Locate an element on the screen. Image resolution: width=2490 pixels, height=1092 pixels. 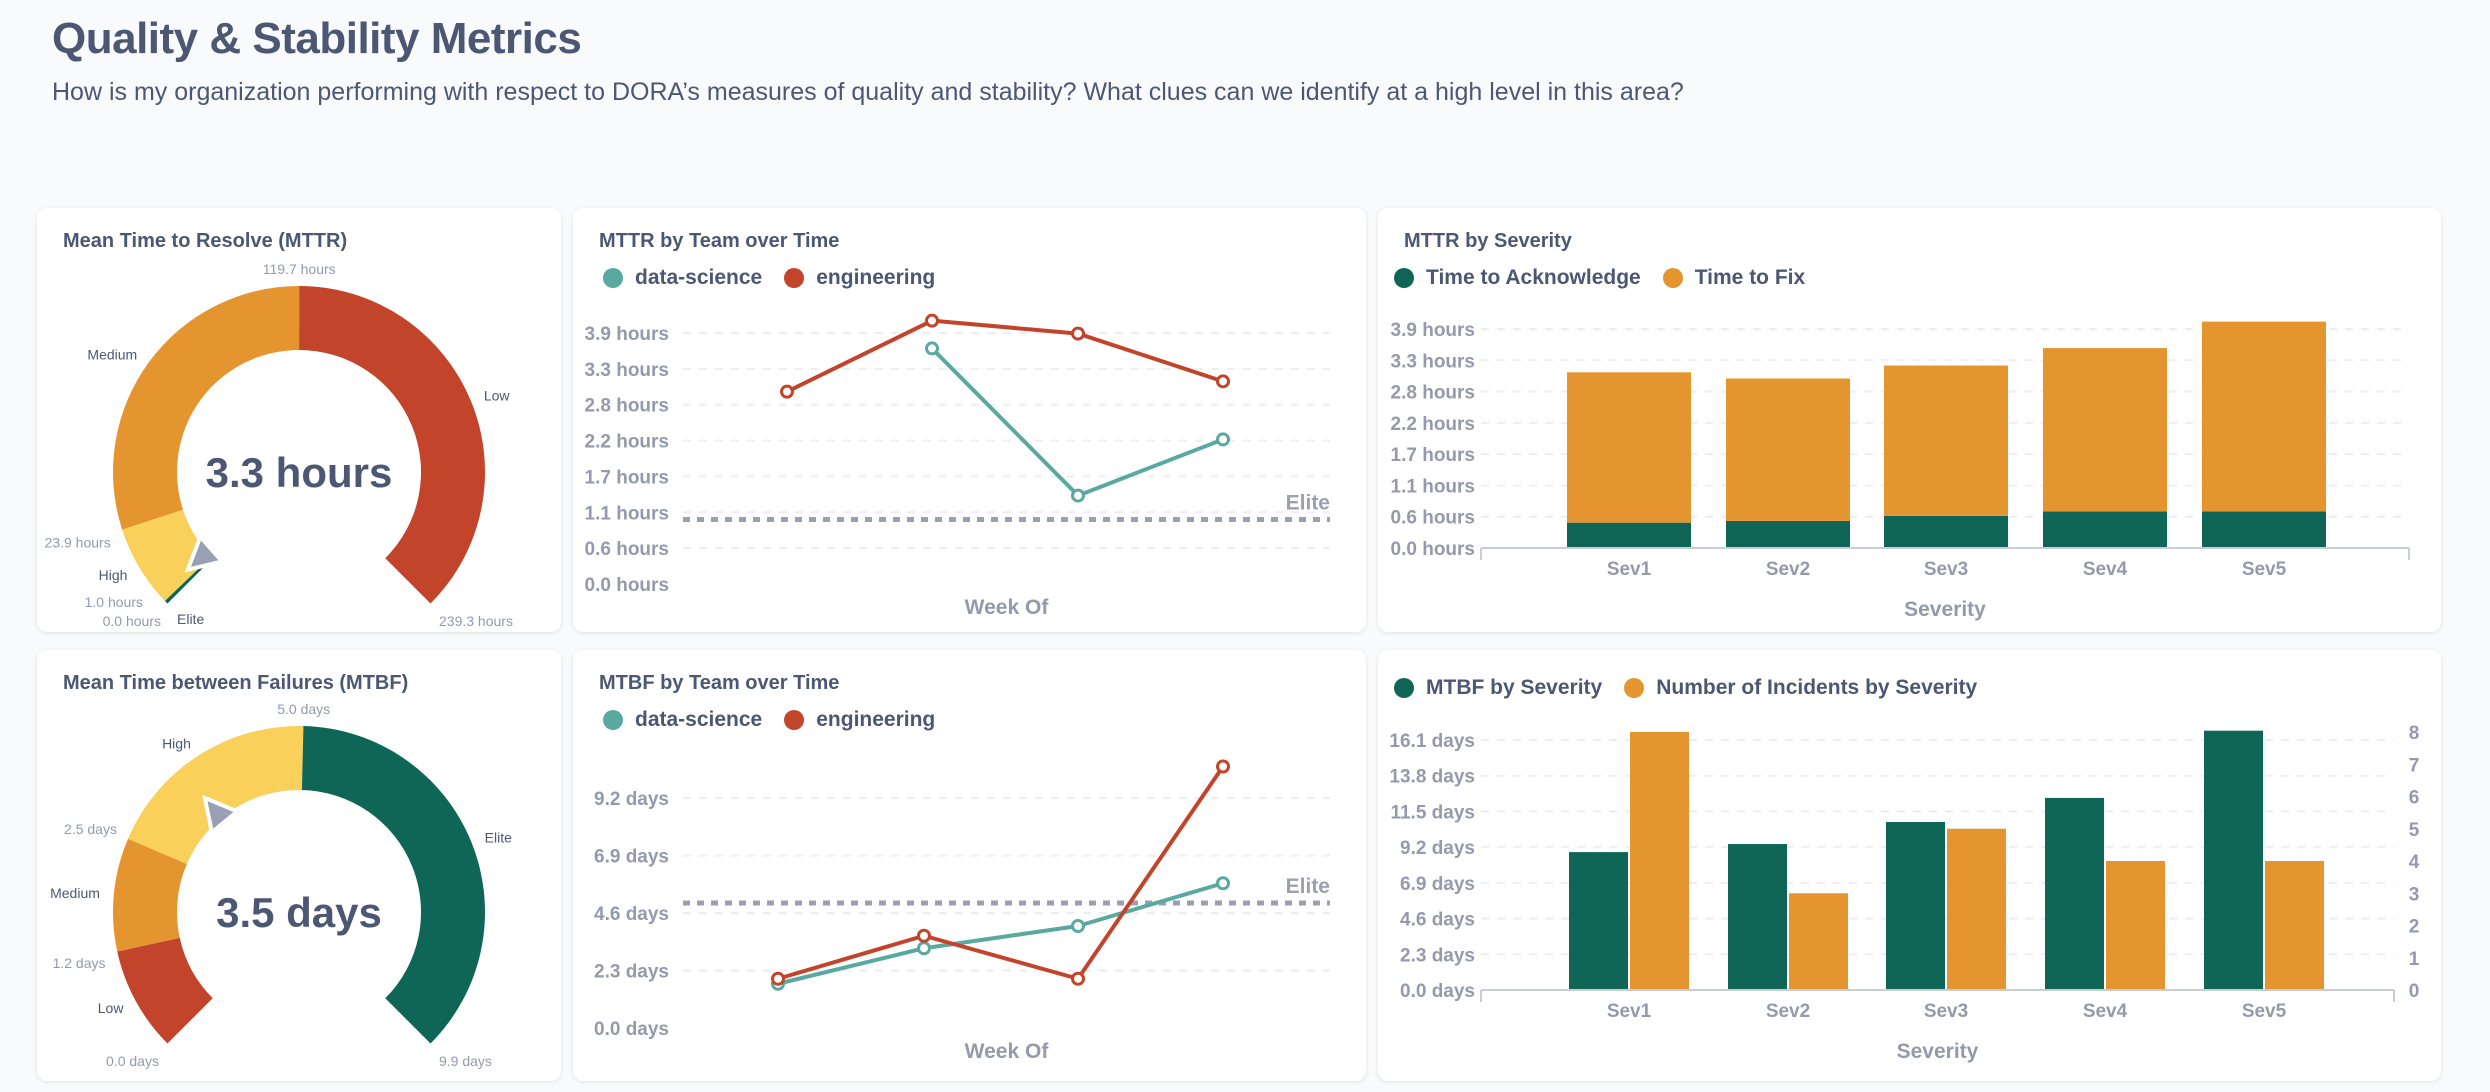
gauge-segment-high is located at coordinates (167, 555).